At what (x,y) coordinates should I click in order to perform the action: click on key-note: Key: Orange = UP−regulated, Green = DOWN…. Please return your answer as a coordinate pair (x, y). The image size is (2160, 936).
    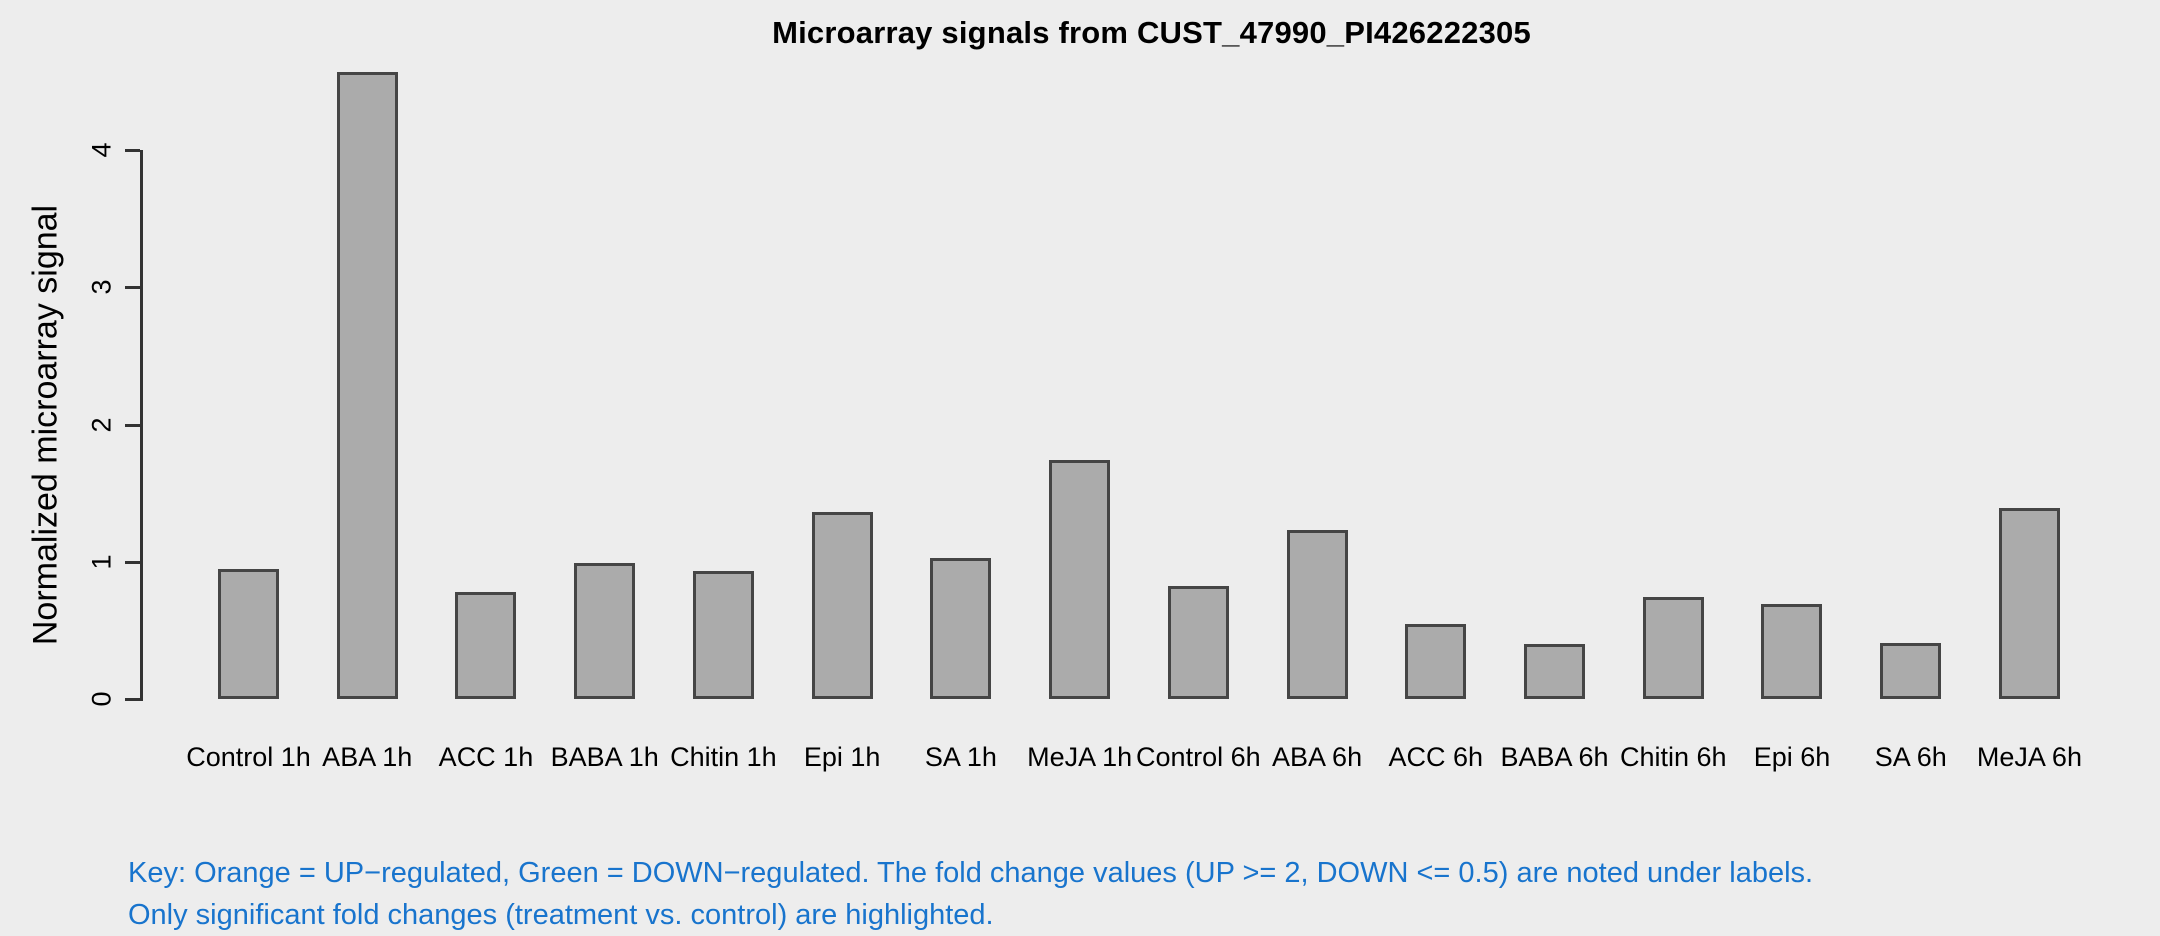
    Looking at the image, I should click on (970, 894).